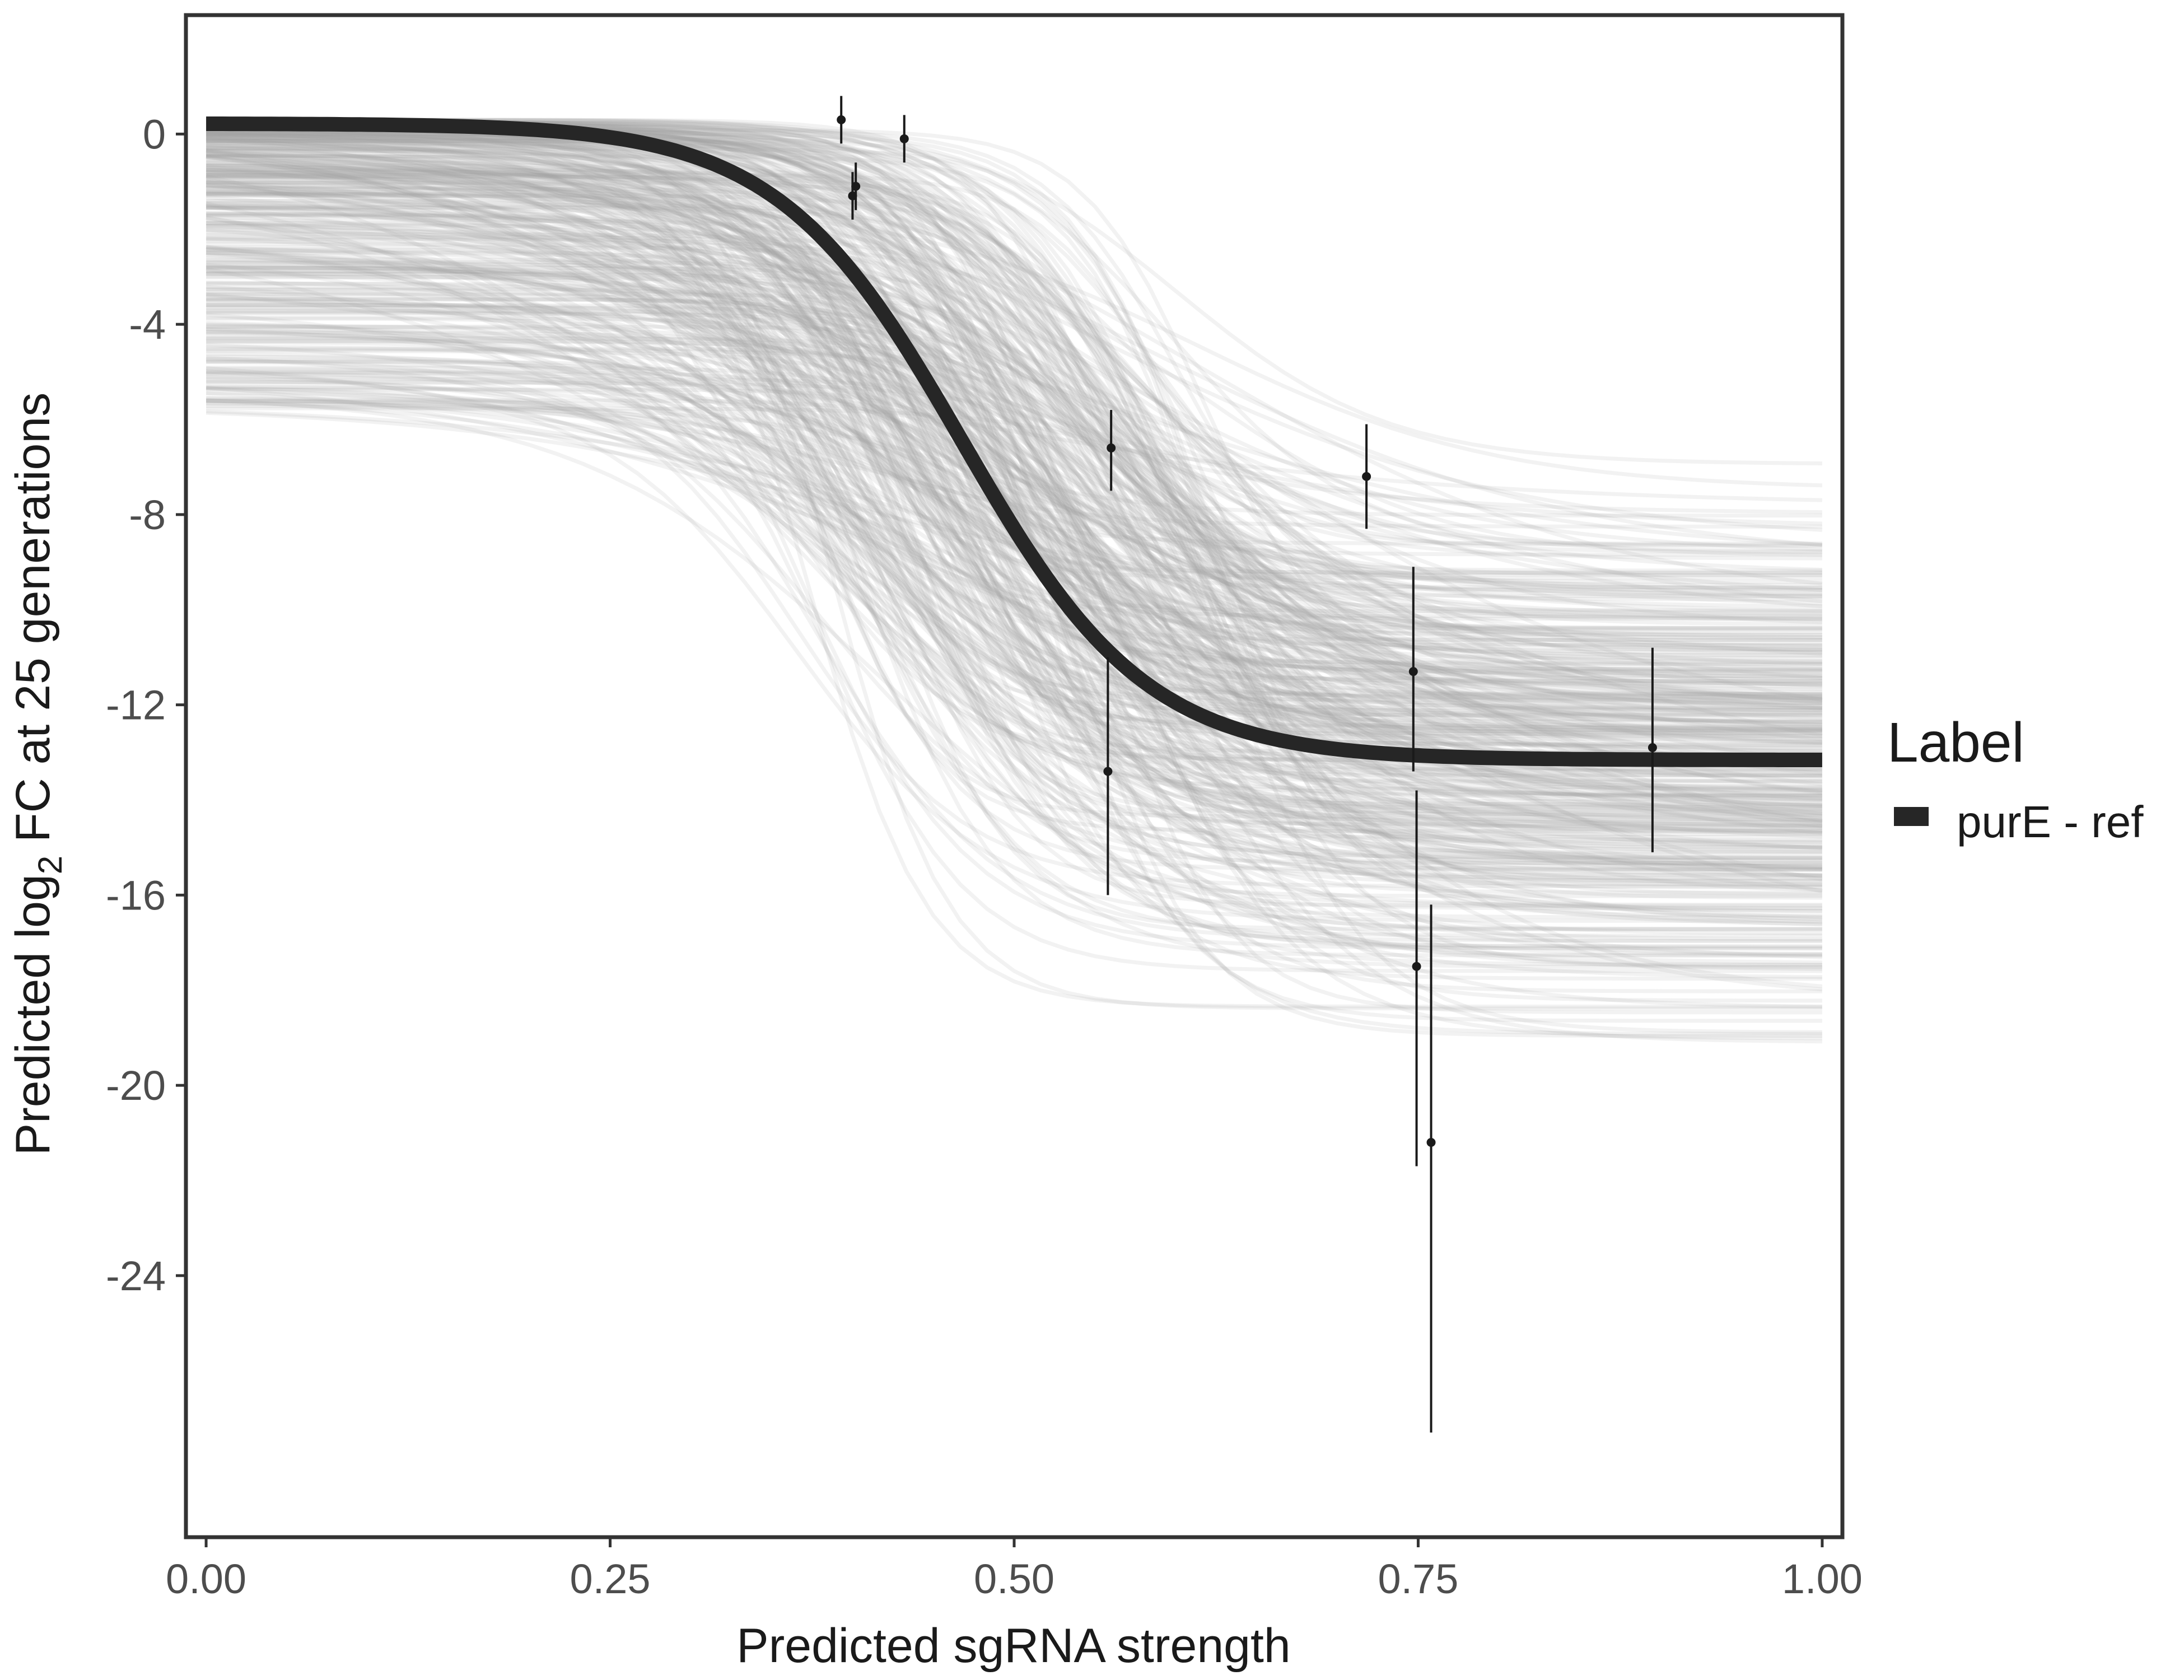  Describe the element at coordinates (2051, 822) in the screenshot. I see `legend-entry-label: purE - ref` at that location.